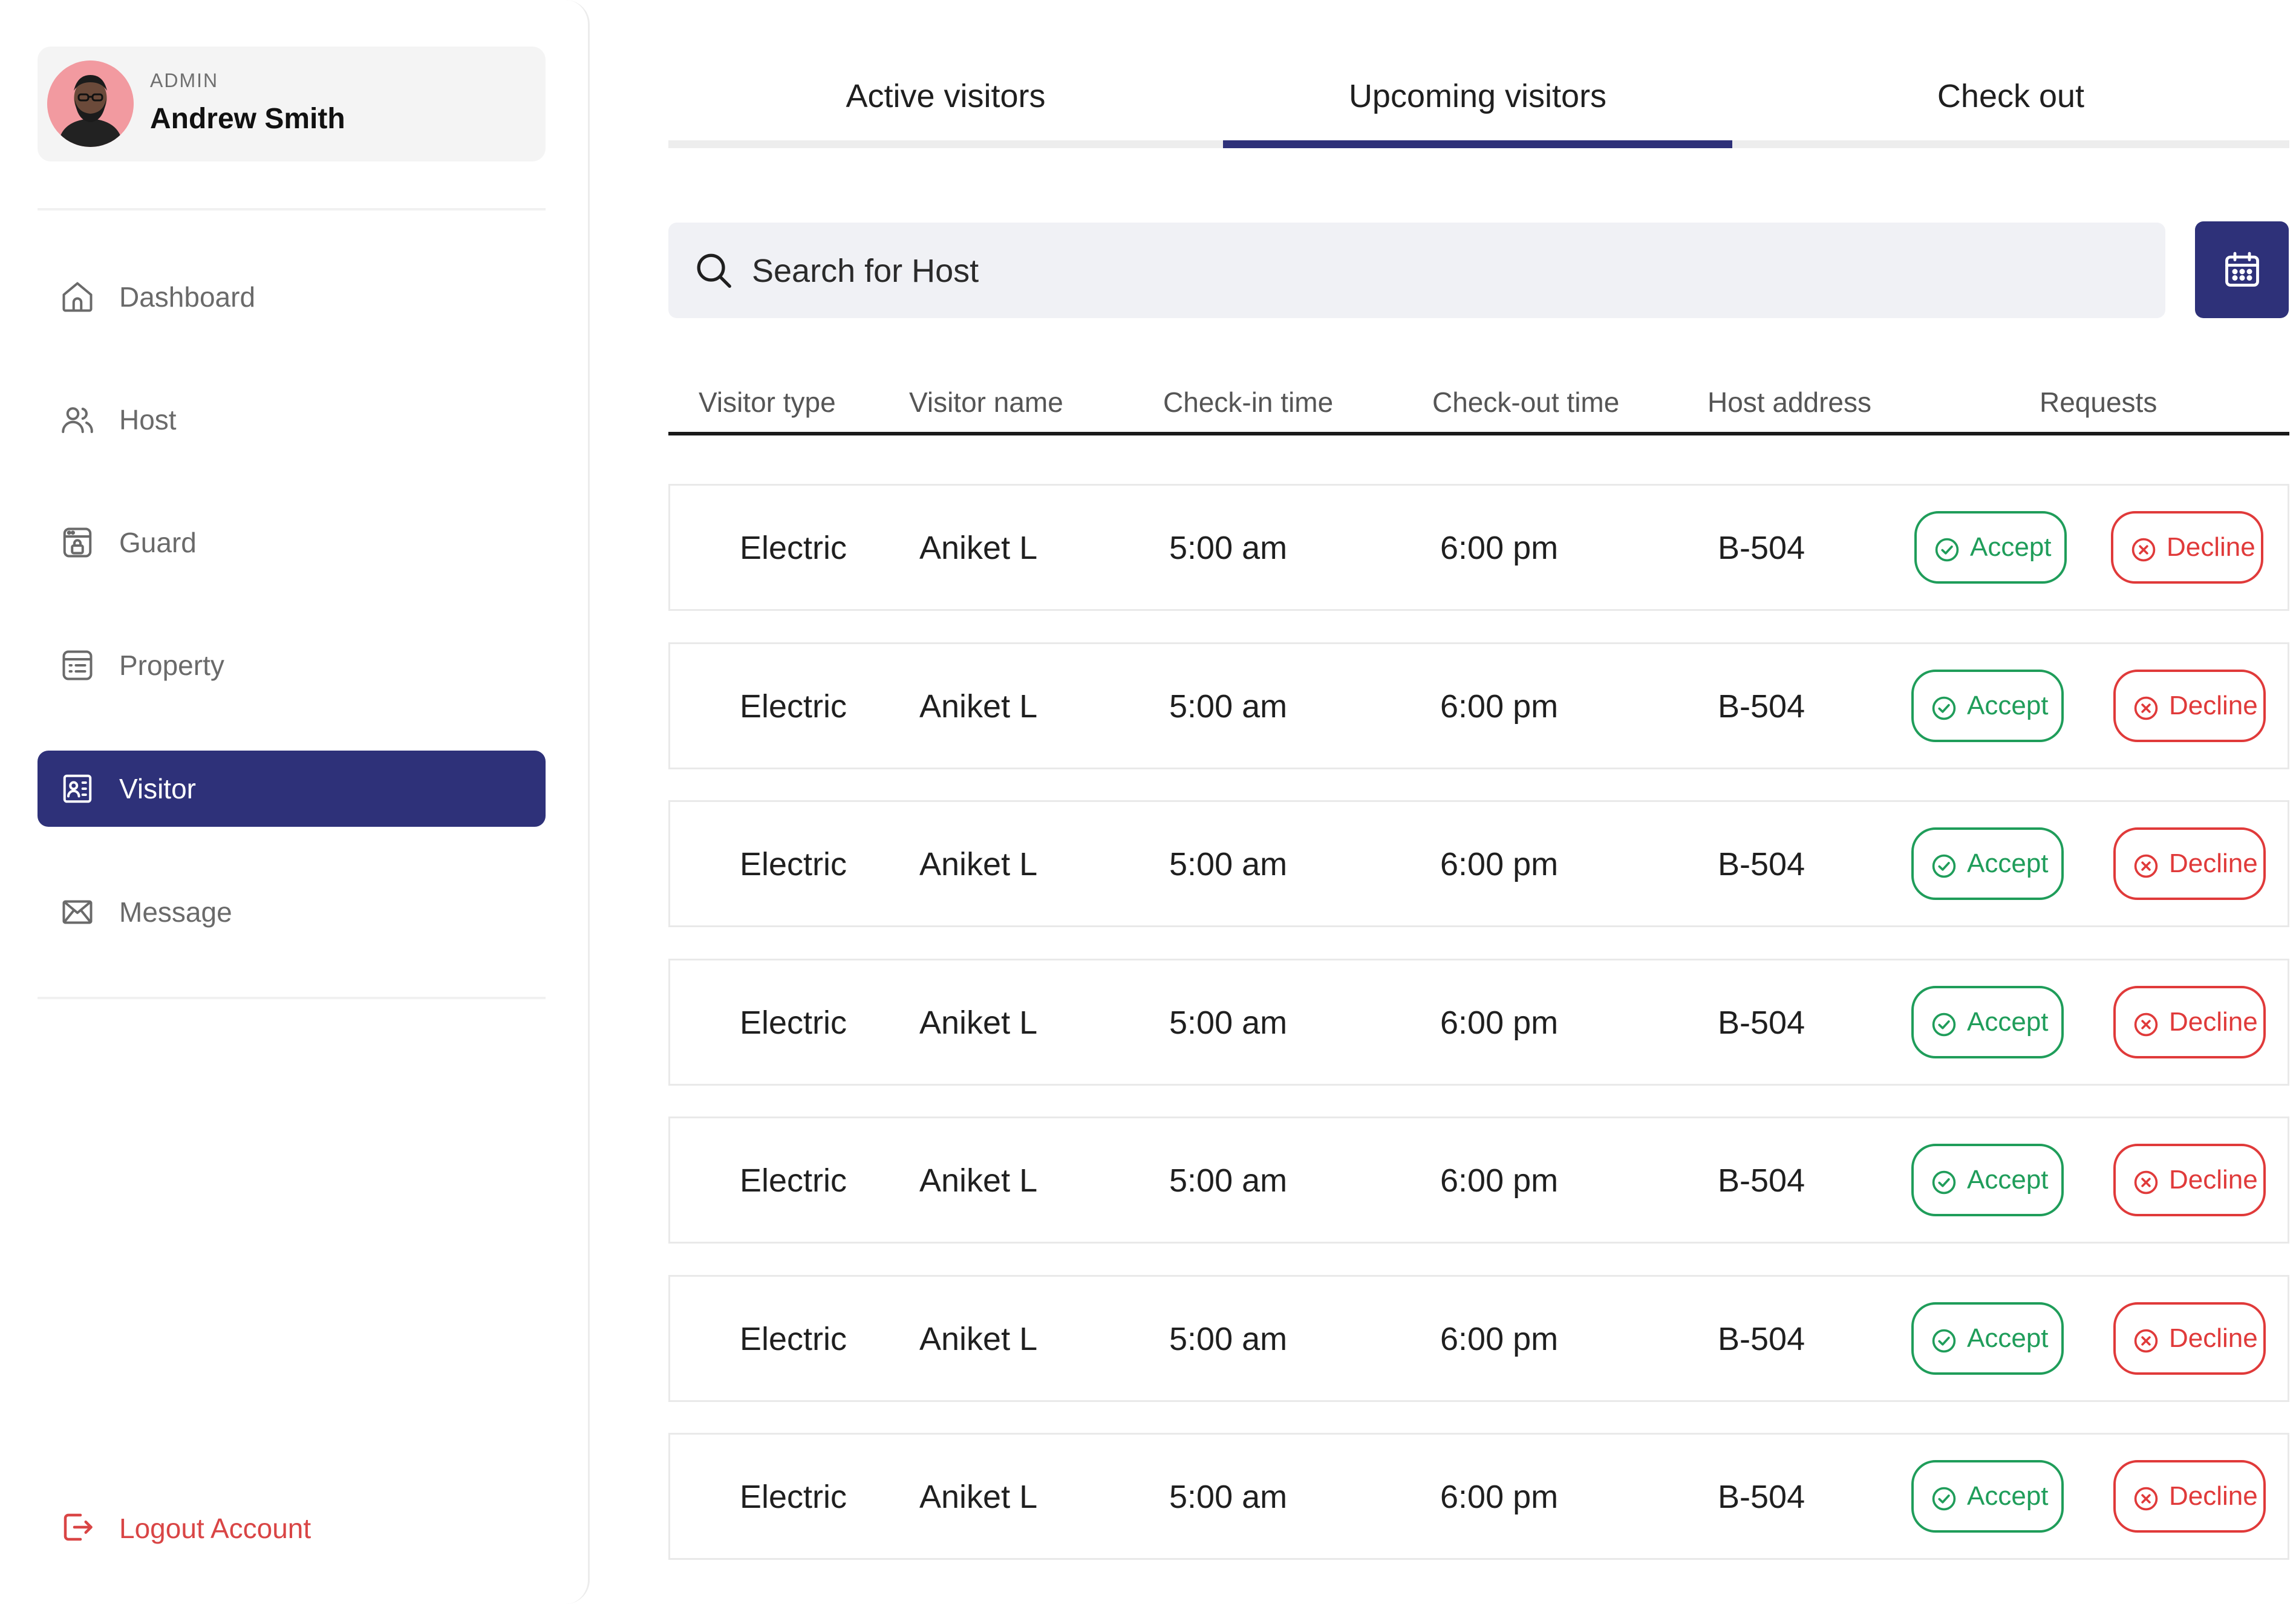 The width and height of the screenshot is (2296, 1604). Describe the element at coordinates (292, 665) in the screenshot. I see `sidebar-item-property: Property` at that location.